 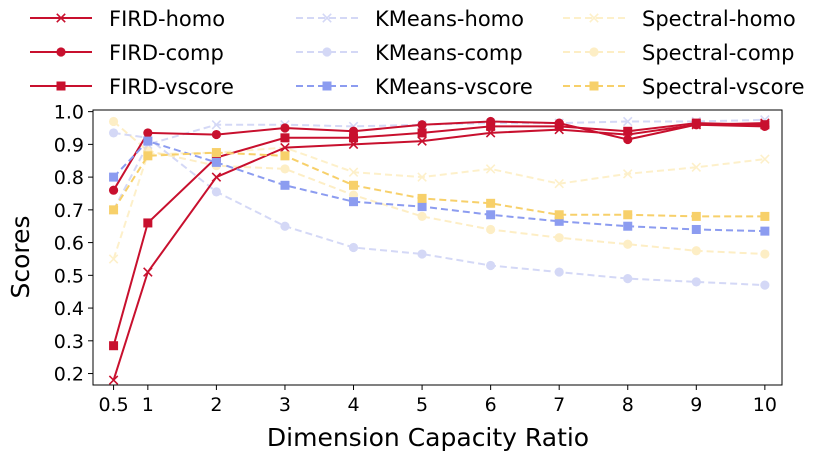 What do you see at coordinates (20, 256) in the screenshot?
I see `y-axis-title: Scores` at bounding box center [20, 256].